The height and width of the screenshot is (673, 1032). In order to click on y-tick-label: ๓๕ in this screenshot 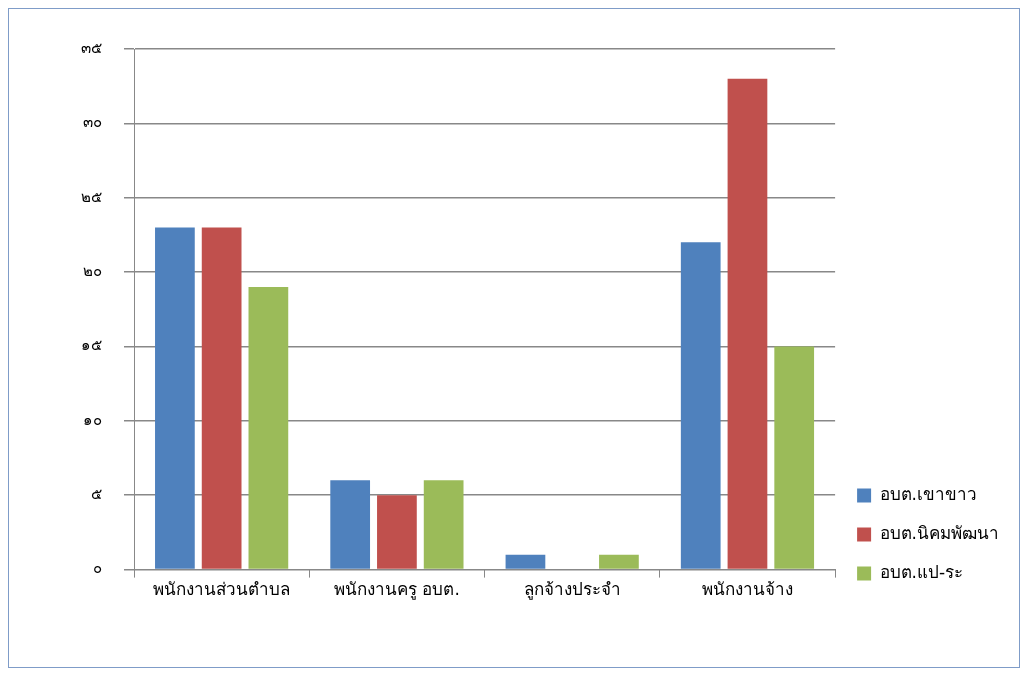, I will do `click(91, 47)`.